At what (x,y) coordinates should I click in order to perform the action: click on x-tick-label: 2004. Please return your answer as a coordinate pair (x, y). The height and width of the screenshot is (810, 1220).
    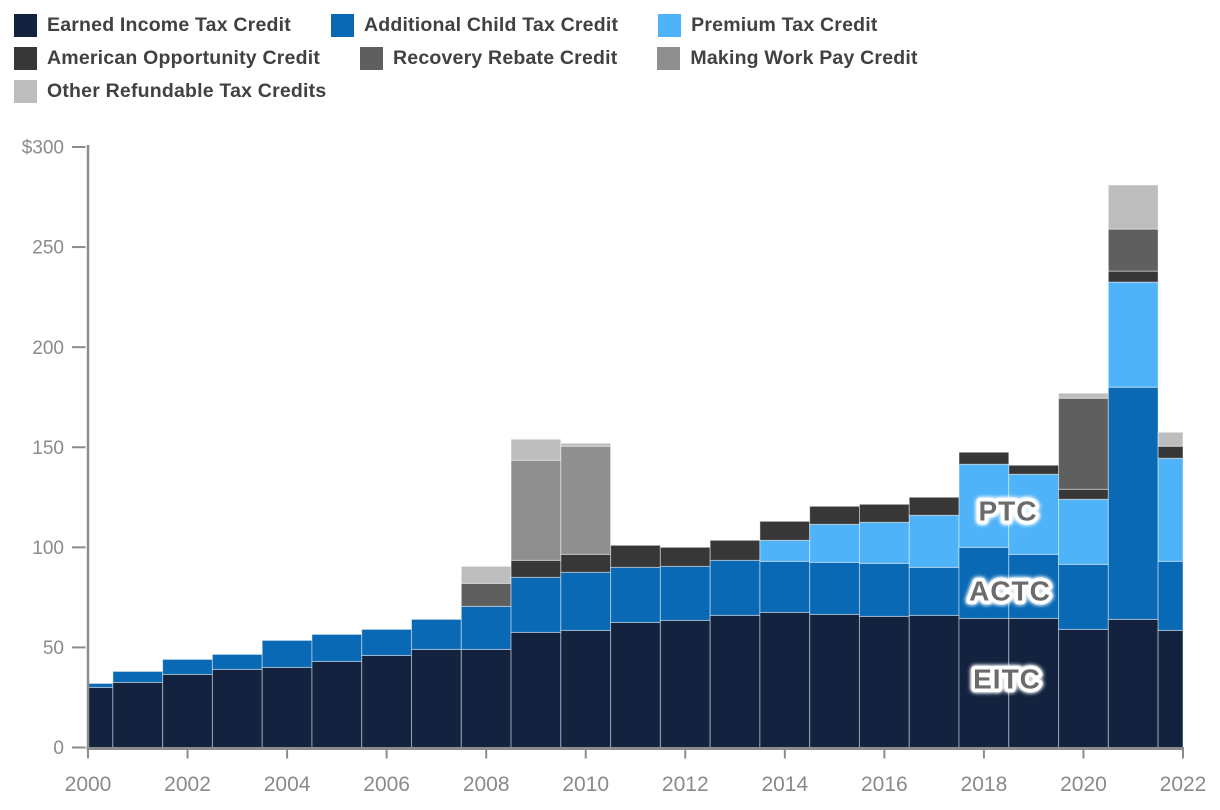
    Looking at the image, I should click on (287, 784).